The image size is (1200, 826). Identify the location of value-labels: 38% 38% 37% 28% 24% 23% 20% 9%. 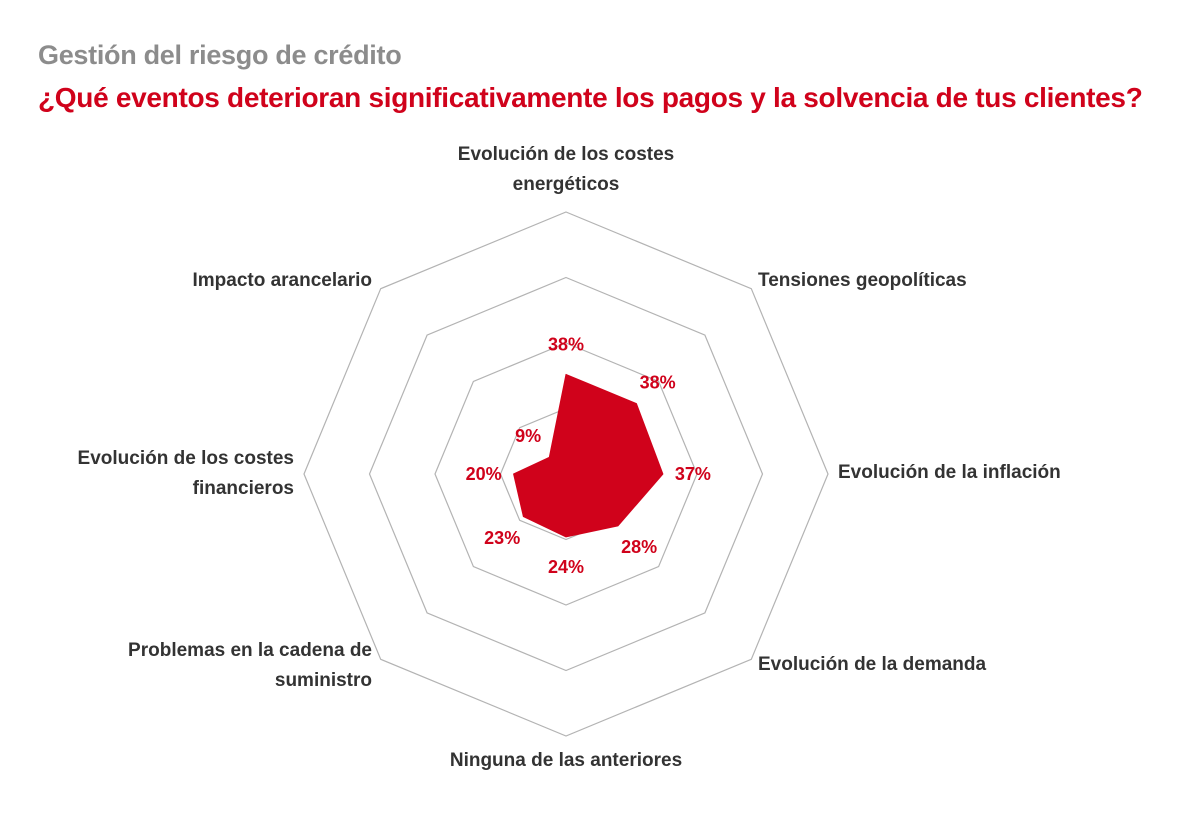
(588, 455).